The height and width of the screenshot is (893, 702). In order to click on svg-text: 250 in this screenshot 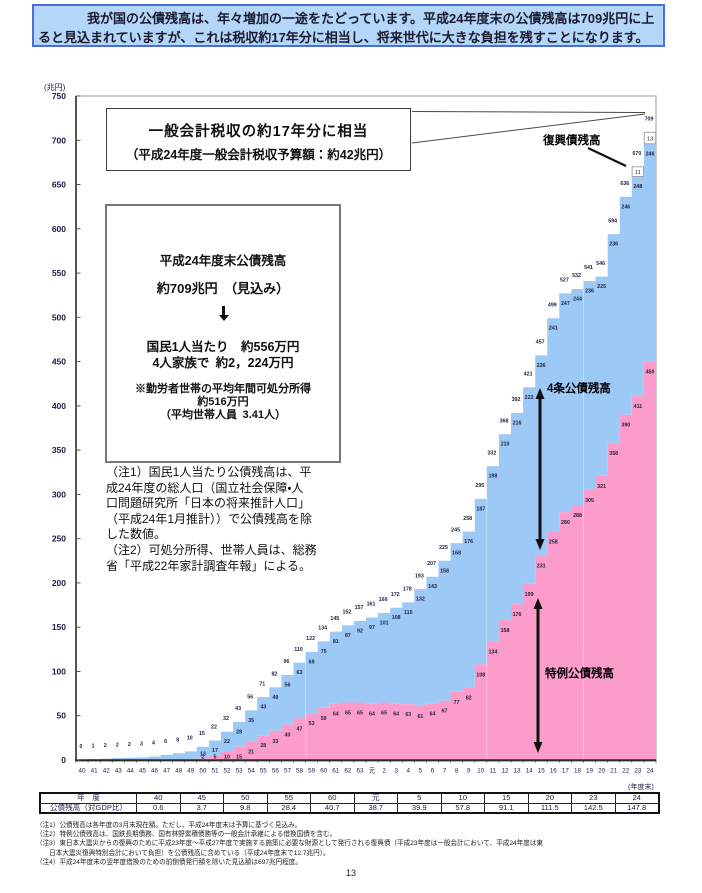, I will do `click(59, 539)`.